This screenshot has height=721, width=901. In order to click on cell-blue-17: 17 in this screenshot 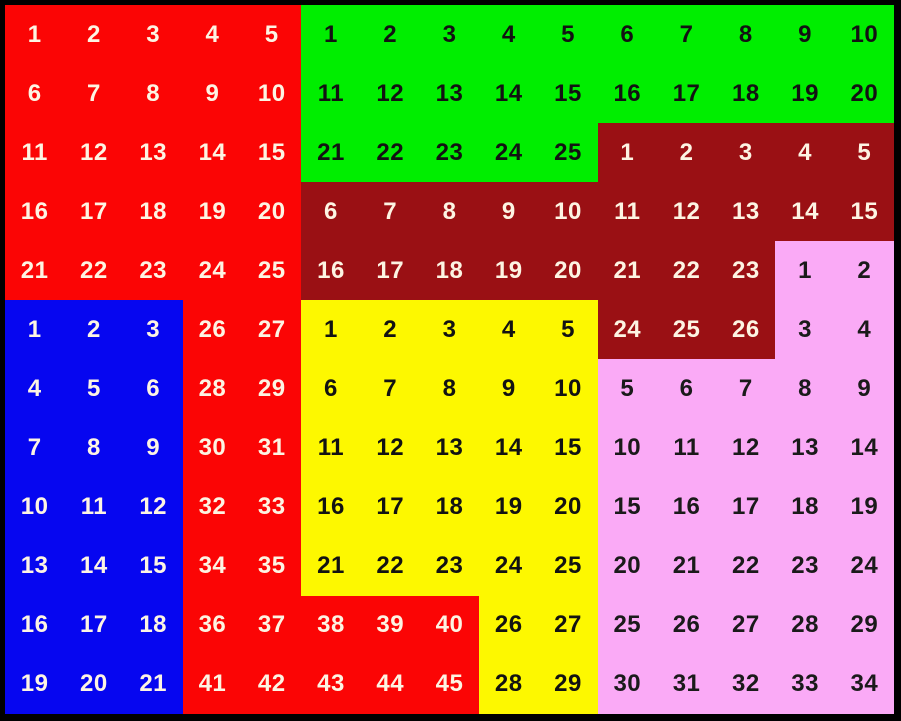, I will do `click(94, 625)`.